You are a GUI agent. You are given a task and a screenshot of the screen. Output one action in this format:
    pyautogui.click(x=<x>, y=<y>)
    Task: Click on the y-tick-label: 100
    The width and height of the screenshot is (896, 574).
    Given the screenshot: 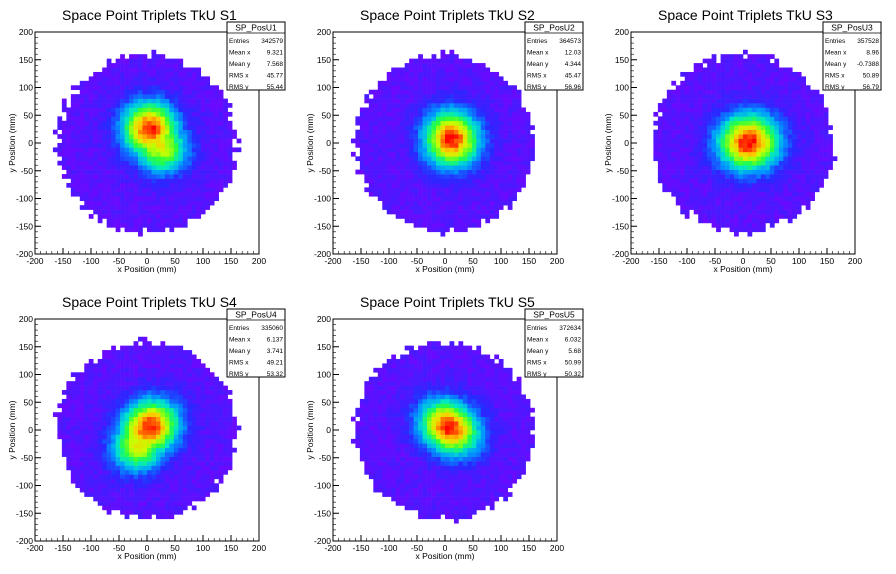 What is the action you would take?
    pyautogui.click(x=26, y=88)
    